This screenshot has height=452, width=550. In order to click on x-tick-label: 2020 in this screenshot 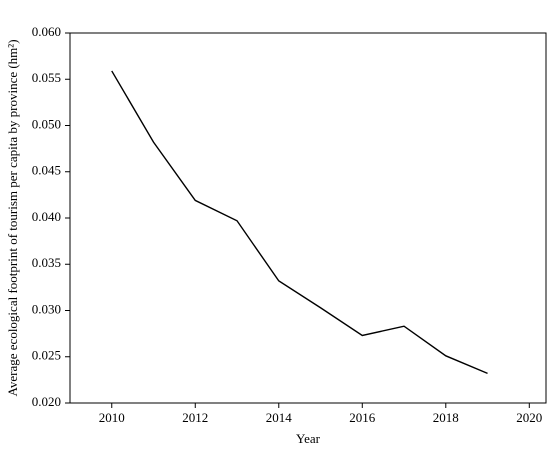, I will do `click(529, 417)`.